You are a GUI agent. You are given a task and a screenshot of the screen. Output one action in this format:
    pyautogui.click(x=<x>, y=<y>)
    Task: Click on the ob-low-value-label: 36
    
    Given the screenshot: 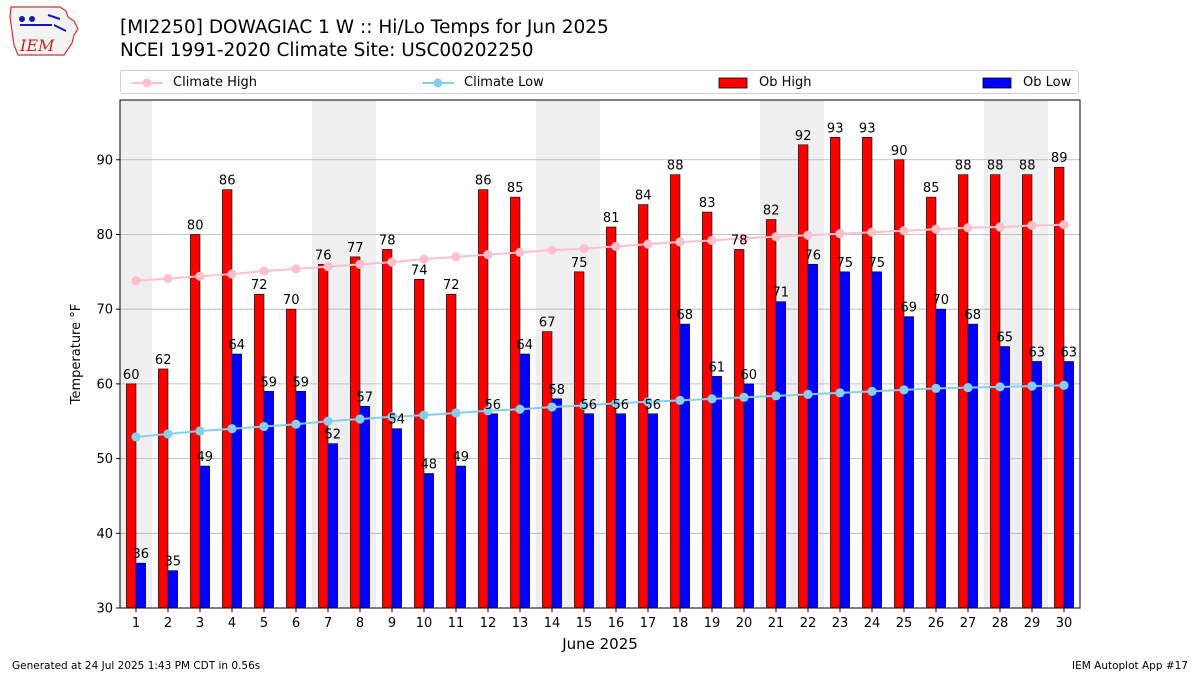 What is the action you would take?
    pyautogui.click(x=141, y=554)
    